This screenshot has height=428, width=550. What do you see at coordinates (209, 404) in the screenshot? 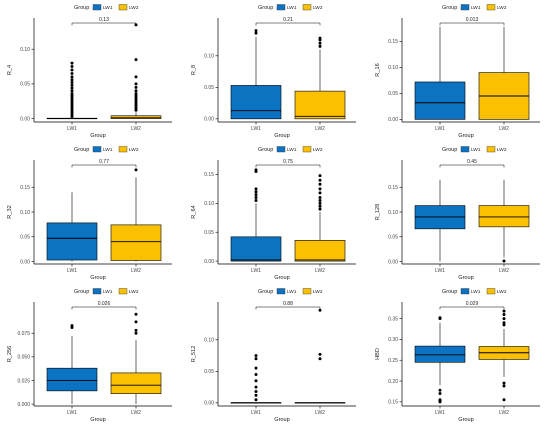
I see `y-tick-label: 0.00` at bounding box center [209, 404].